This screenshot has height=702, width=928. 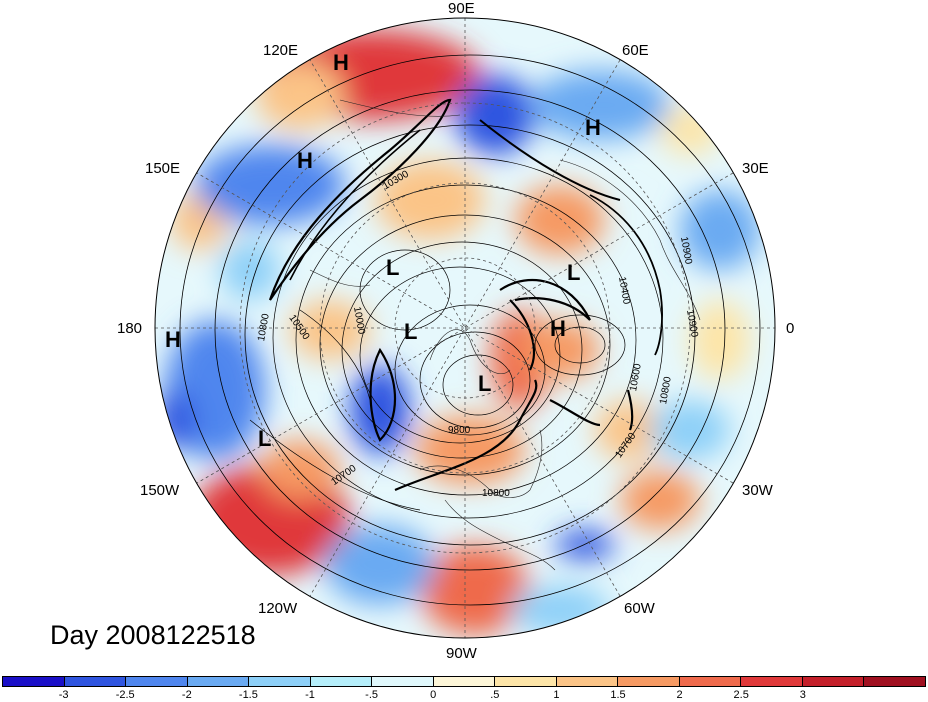 What do you see at coordinates (757, 490) in the screenshot?
I see `lon-label-30w: 30W` at bounding box center [757, 490].